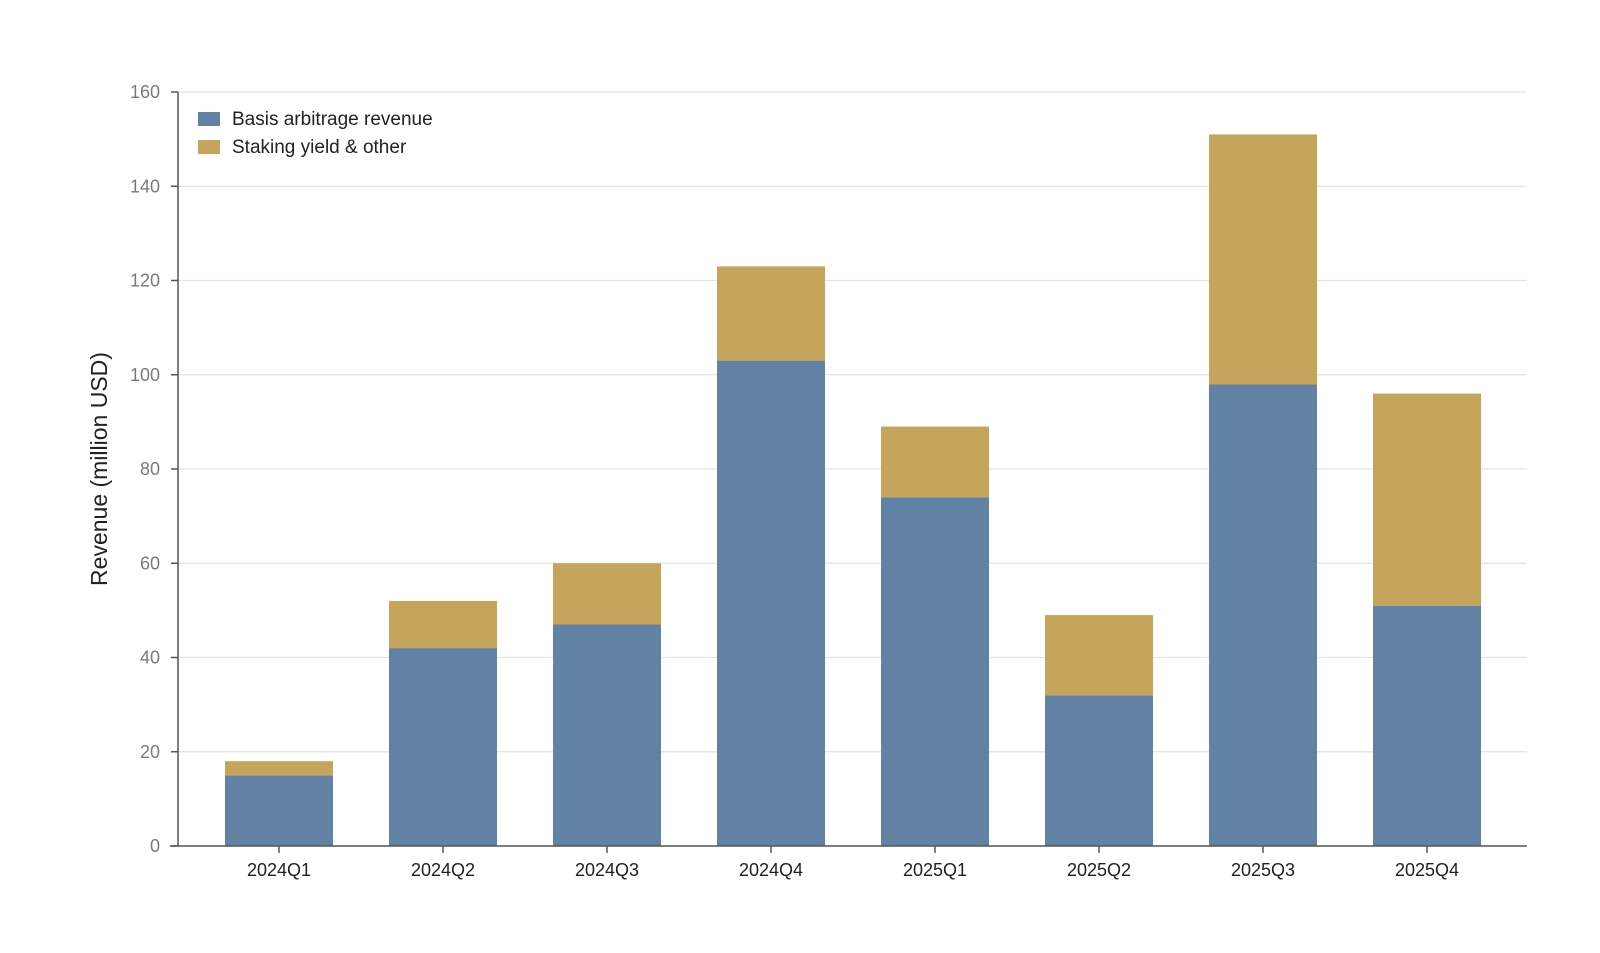 This screenshot has width=1600, height=953. I want to click on y-tick-label: 120, so click(145, 281).